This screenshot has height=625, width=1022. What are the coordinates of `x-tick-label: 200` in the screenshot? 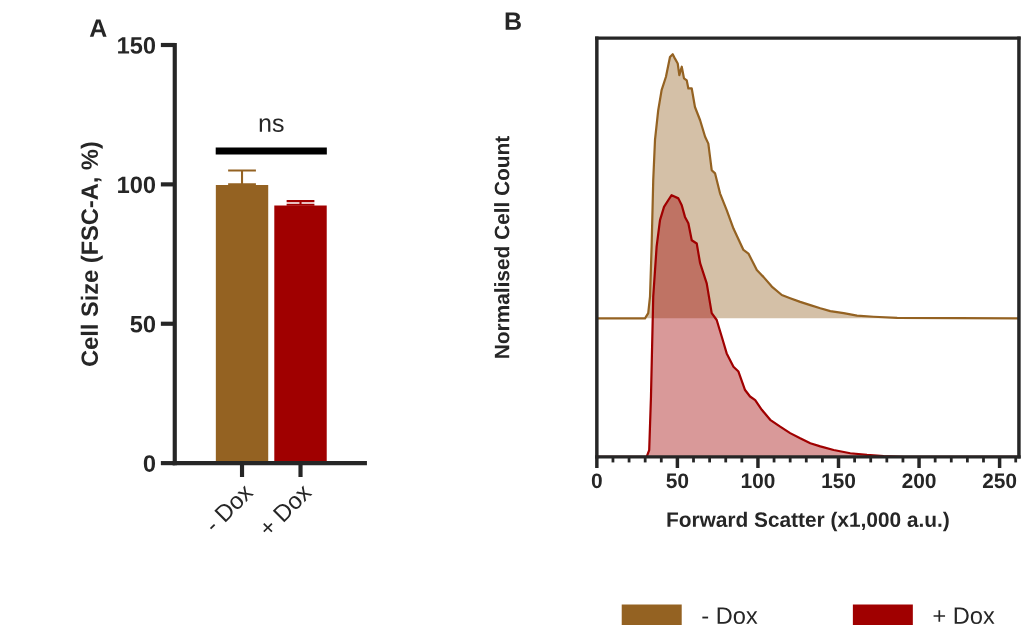 It's located at (919, 481).